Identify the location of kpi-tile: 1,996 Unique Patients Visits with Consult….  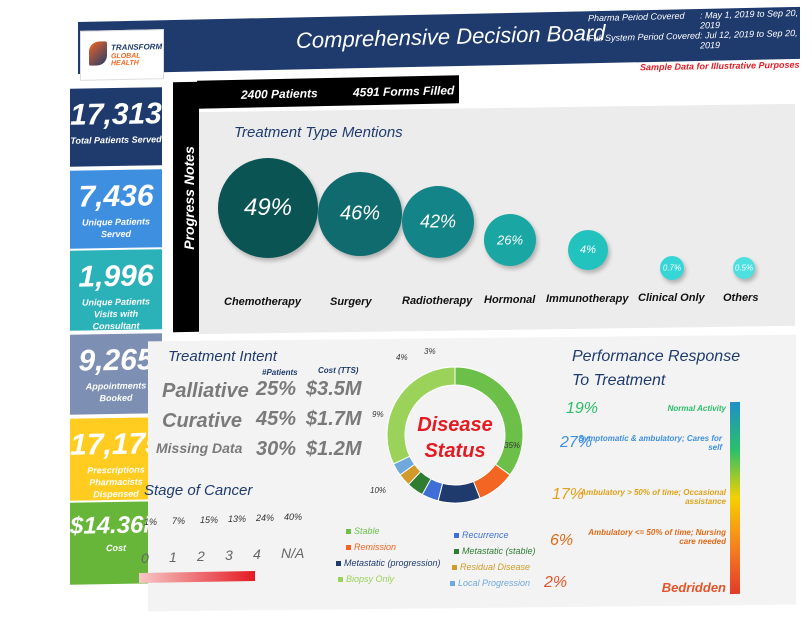
(116, 290).